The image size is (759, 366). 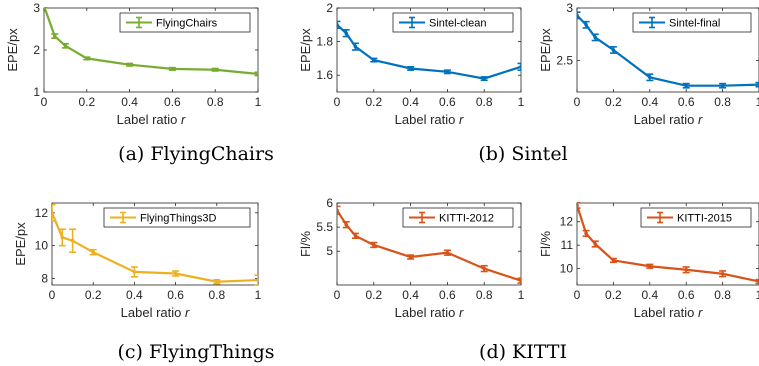 I want to click on y-tick-label: 1, so click(x=36, y=92).